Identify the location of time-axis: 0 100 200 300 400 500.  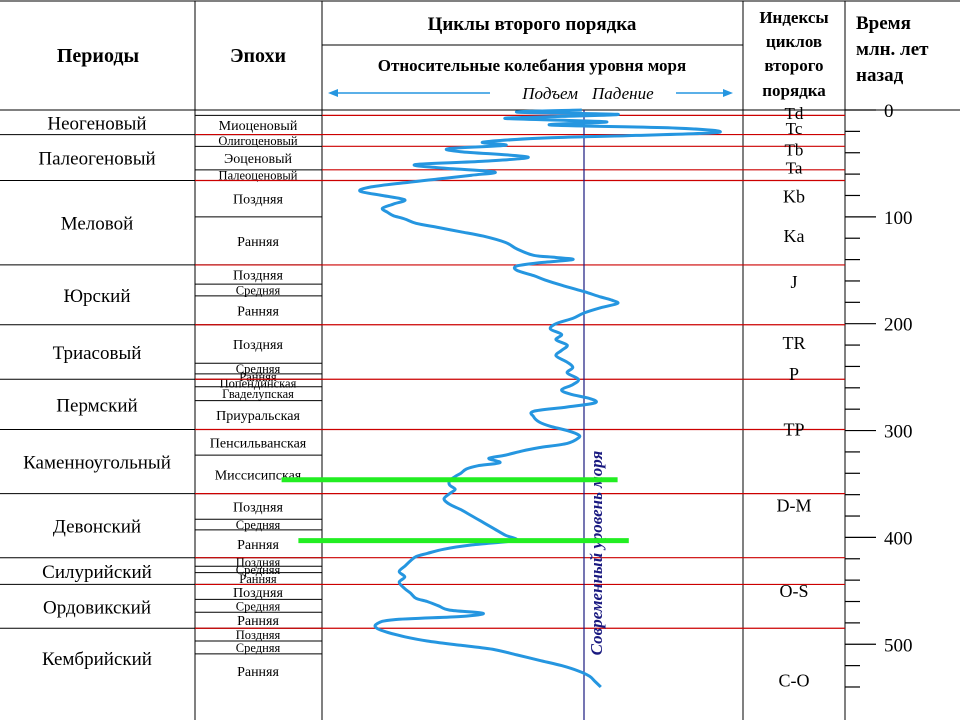
(879, 394).